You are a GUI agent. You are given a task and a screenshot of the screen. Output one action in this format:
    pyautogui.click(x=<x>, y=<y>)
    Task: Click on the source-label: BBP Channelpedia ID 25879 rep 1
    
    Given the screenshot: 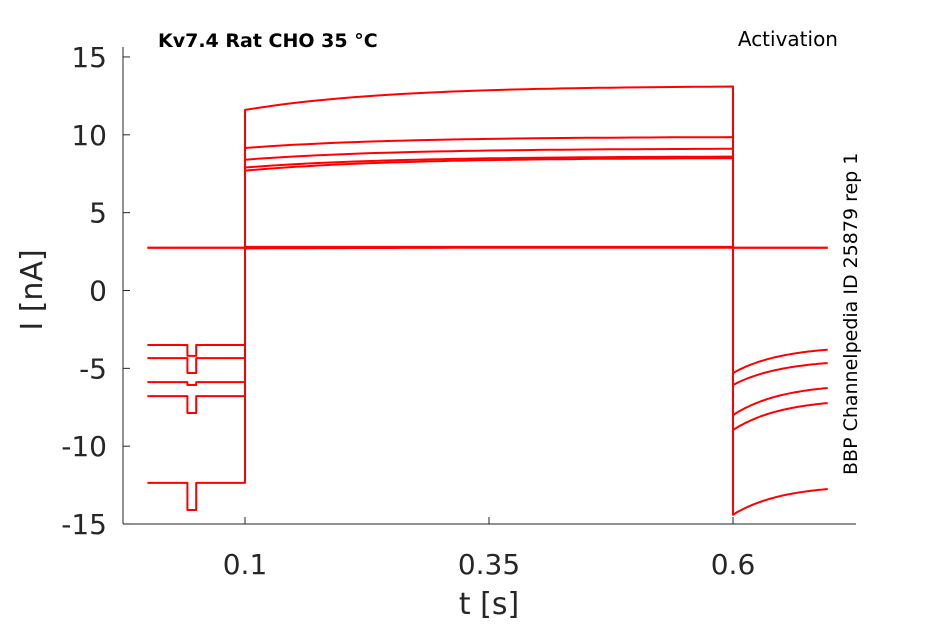 What is the action you would take?
    pyautogui.click(x=851, y=314)
    